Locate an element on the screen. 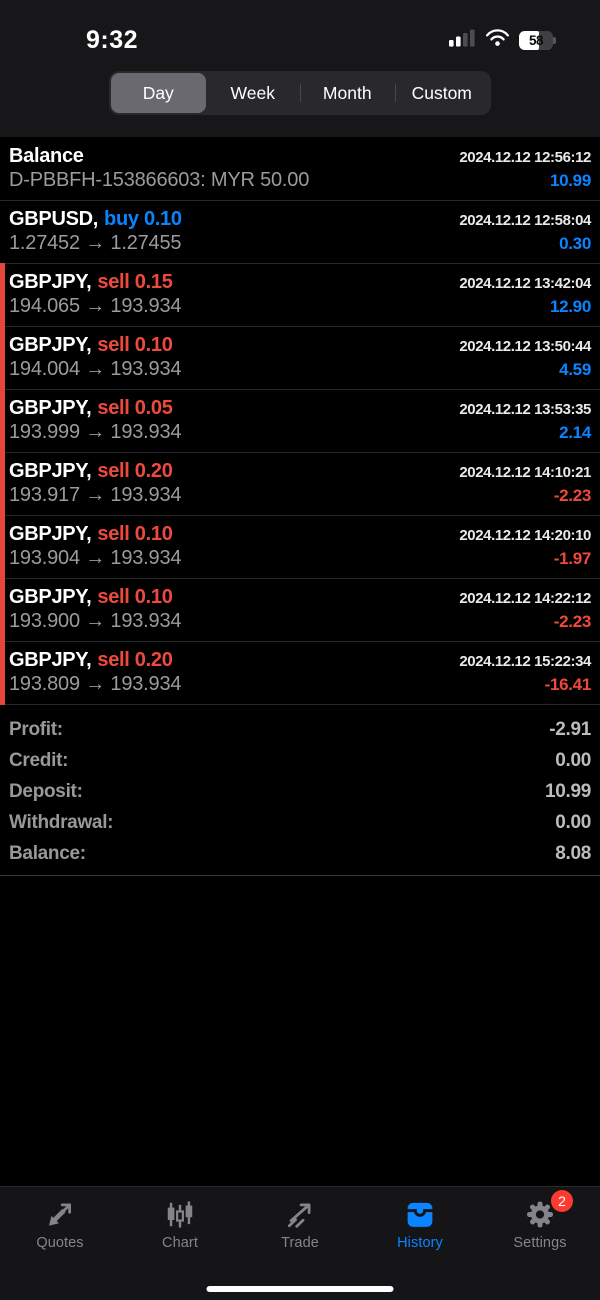 This screenshot has width=600, height=1300. row-profit: -2.23 is located at coordinates (572, 621).